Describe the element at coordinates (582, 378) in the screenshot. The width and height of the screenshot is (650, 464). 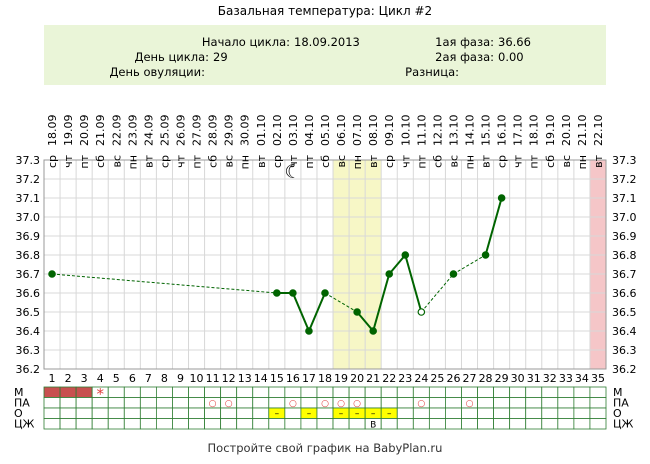
I see `day-number-label: 34` at that location.